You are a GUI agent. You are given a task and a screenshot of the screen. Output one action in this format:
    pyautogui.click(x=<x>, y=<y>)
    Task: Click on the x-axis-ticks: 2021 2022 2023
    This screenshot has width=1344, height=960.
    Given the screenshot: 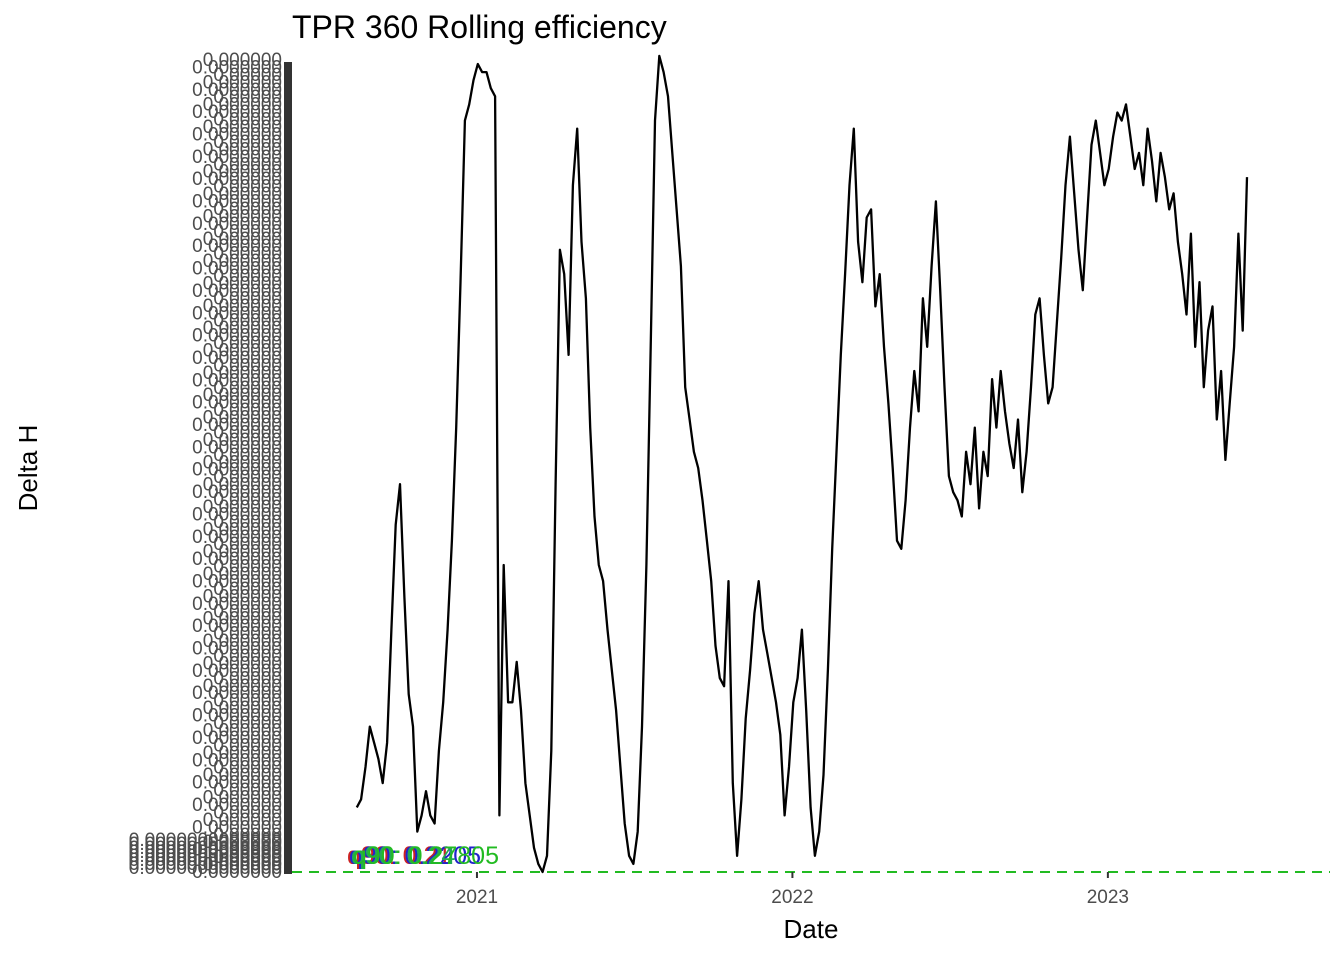 What is the action you would take?
    pyautogui.click(x=792, y=890)
    